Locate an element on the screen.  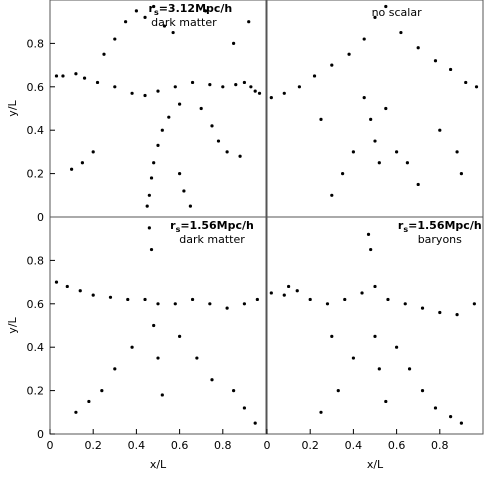
annotation-text: =3.12Mpc/h is located at coordinates (196, 8).